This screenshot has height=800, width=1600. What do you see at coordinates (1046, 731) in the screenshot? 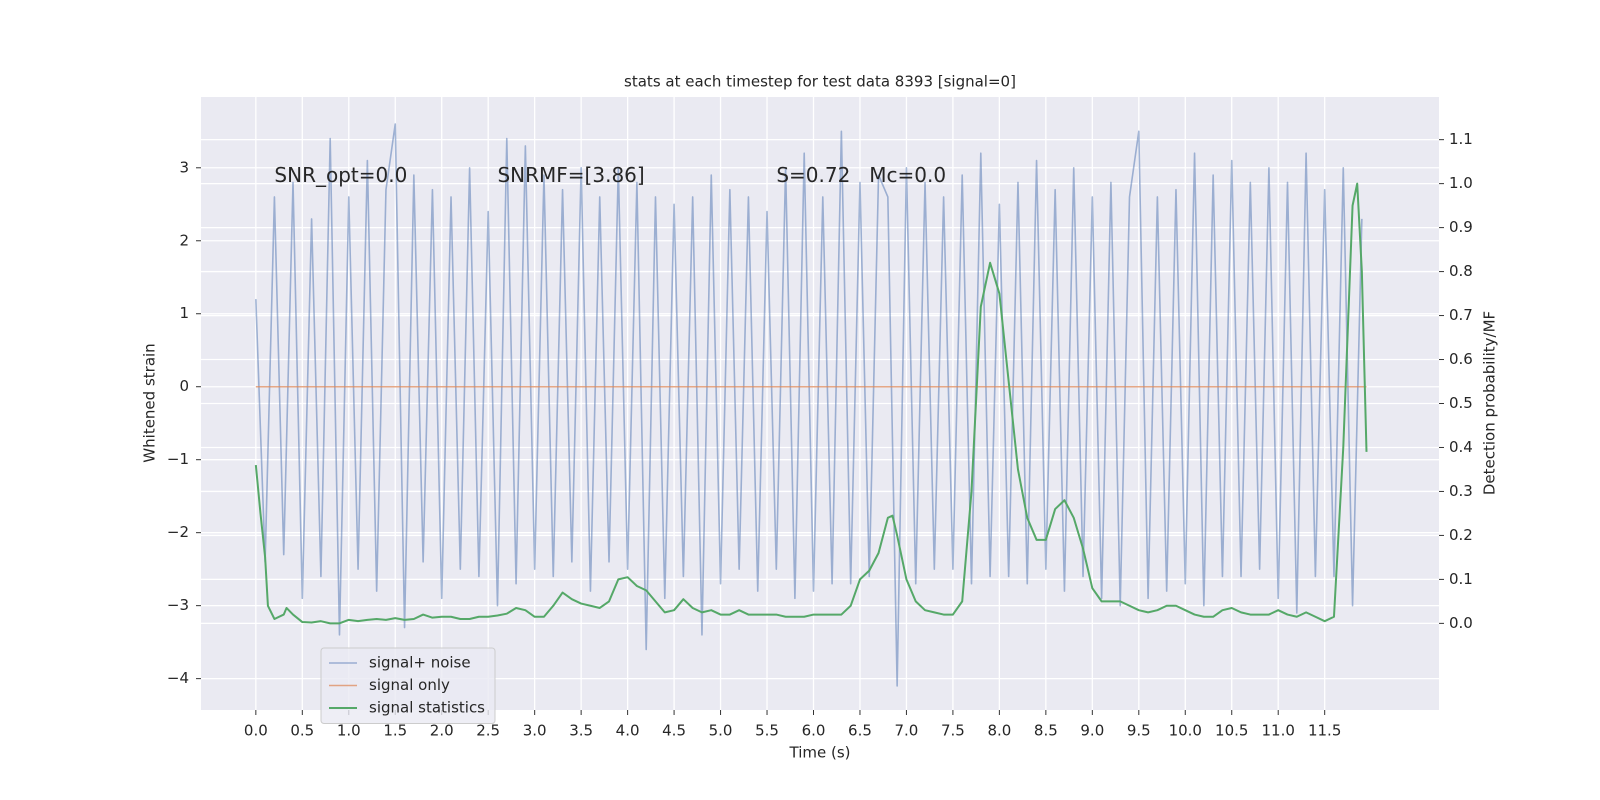
I see `x-tick-label: 8.5` at bounding box center [1046, 731].